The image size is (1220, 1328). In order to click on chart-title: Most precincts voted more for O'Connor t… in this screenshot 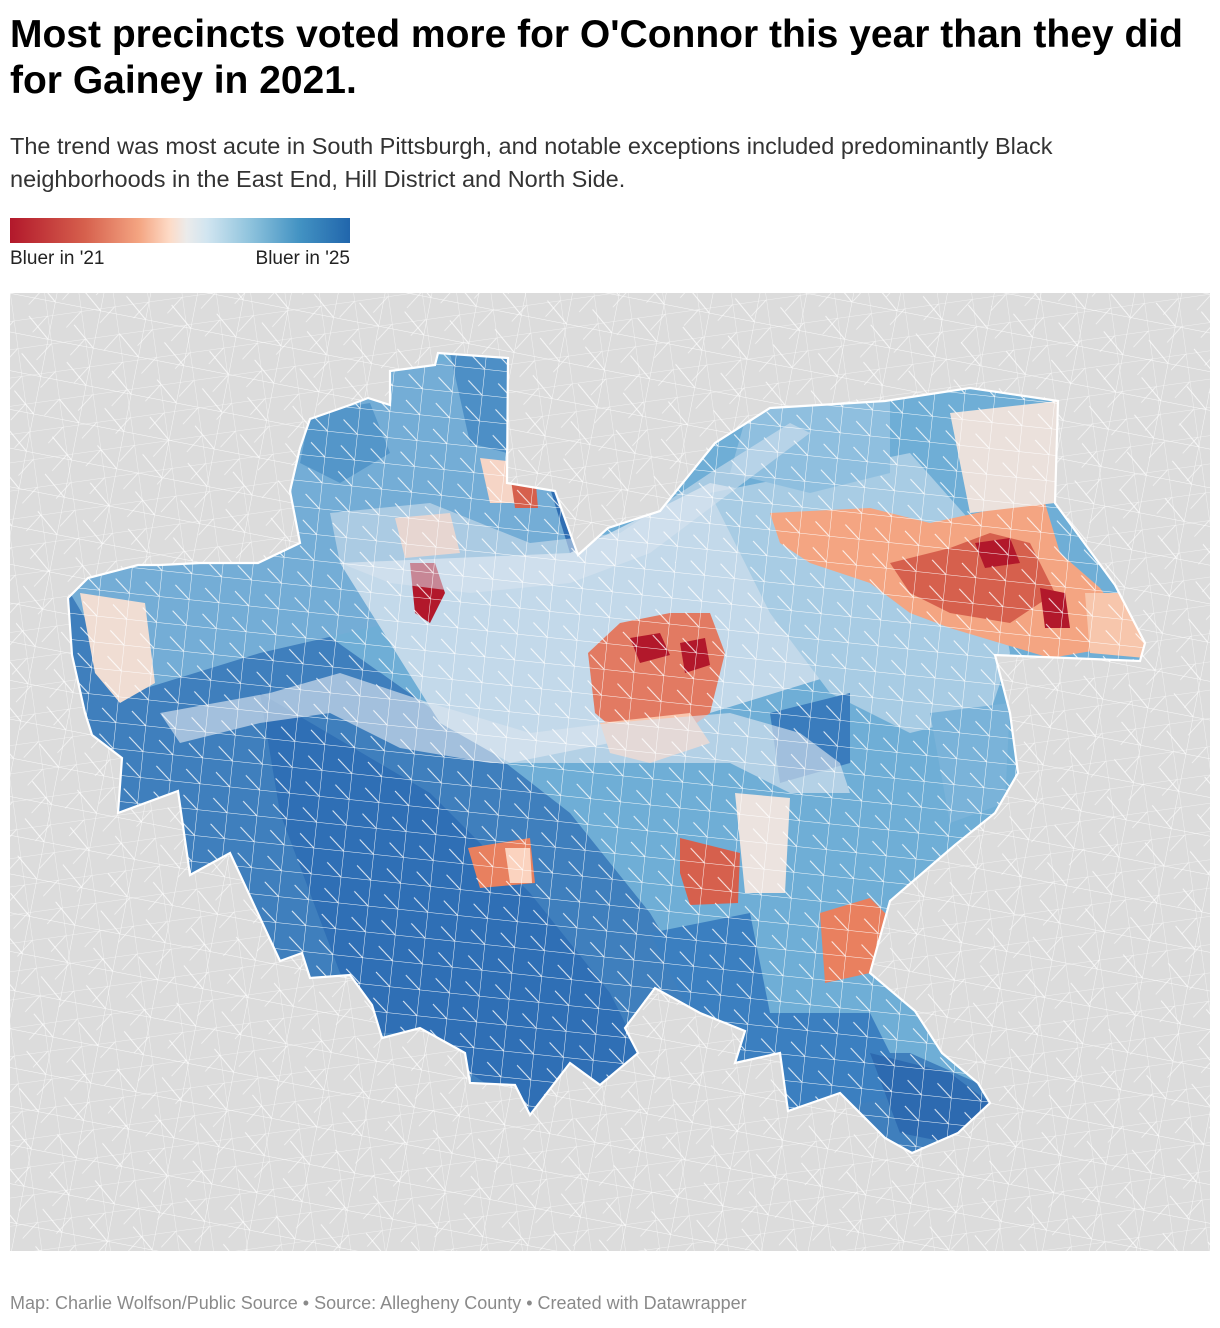, I will do `click(596, 57)`.